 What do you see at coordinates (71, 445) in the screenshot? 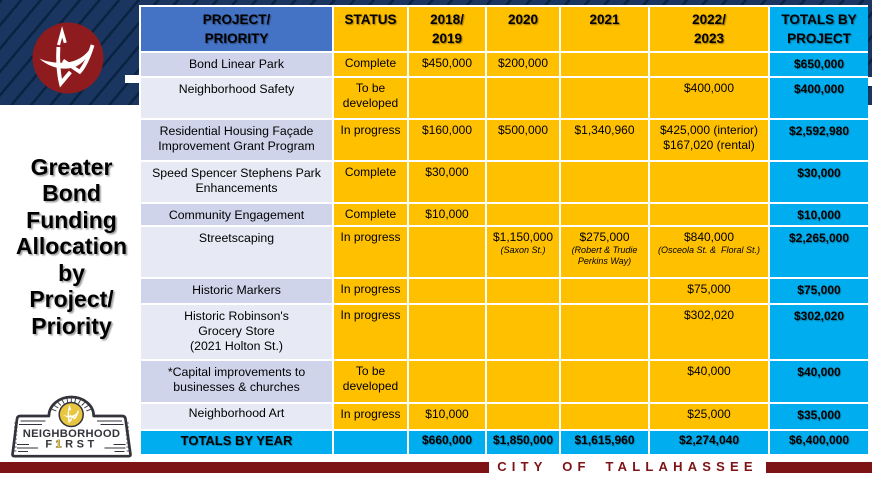
I see `svg-text: F1RST` at bounding box center [71, 445].